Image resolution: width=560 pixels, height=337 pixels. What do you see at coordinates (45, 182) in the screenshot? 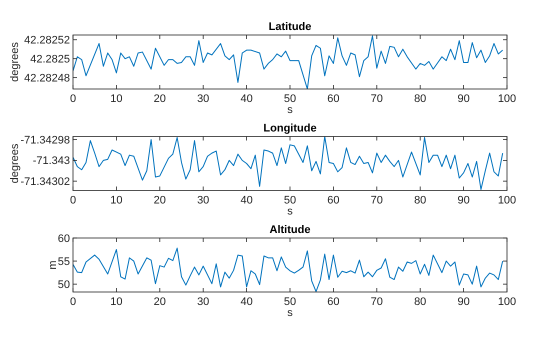
I see `y-tick-label: -71.34302` at bounding box center [45, 182].